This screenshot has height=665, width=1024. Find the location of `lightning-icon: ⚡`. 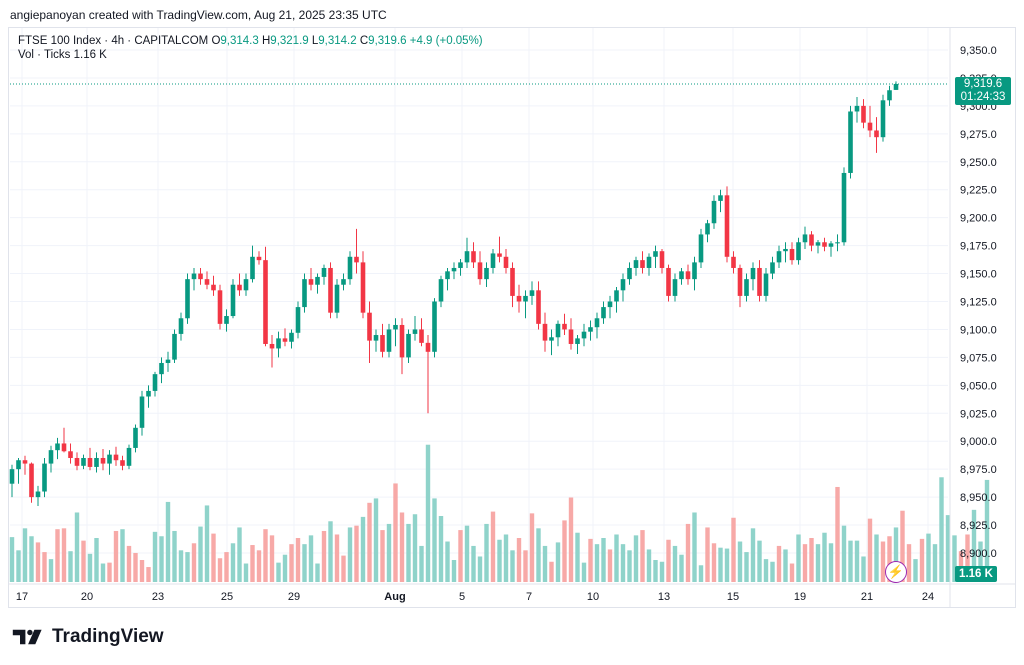

lightning-icon: ⚡ is located at coordinates (896, 572).